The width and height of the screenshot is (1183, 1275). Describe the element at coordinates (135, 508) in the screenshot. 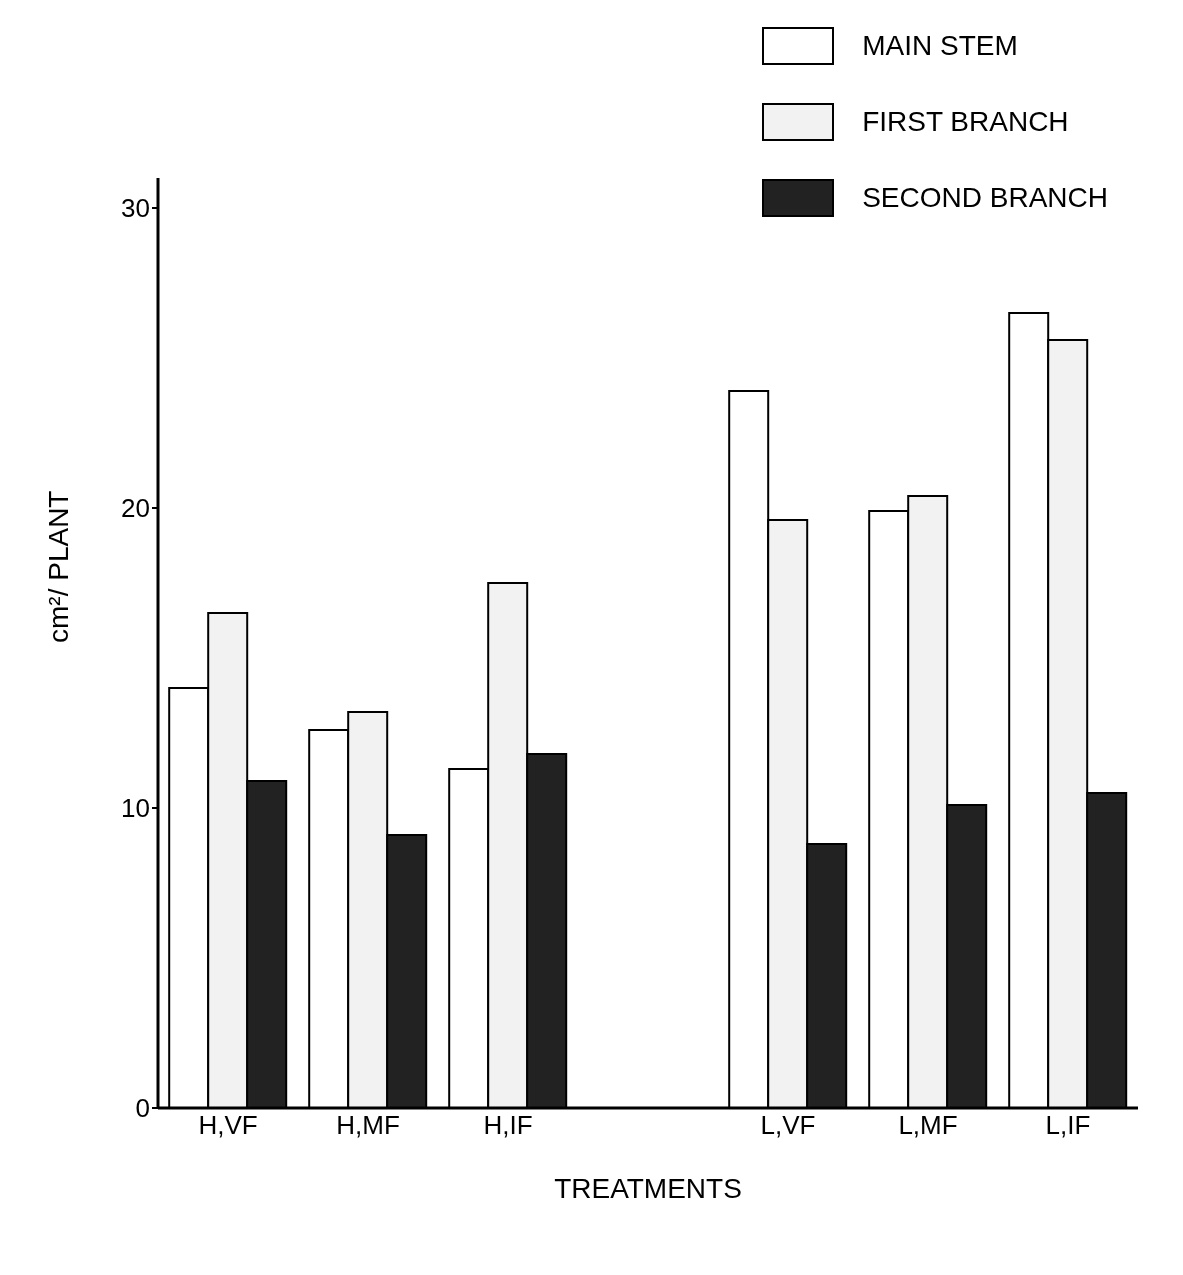

I see `y-tick-label: 20` at that location.